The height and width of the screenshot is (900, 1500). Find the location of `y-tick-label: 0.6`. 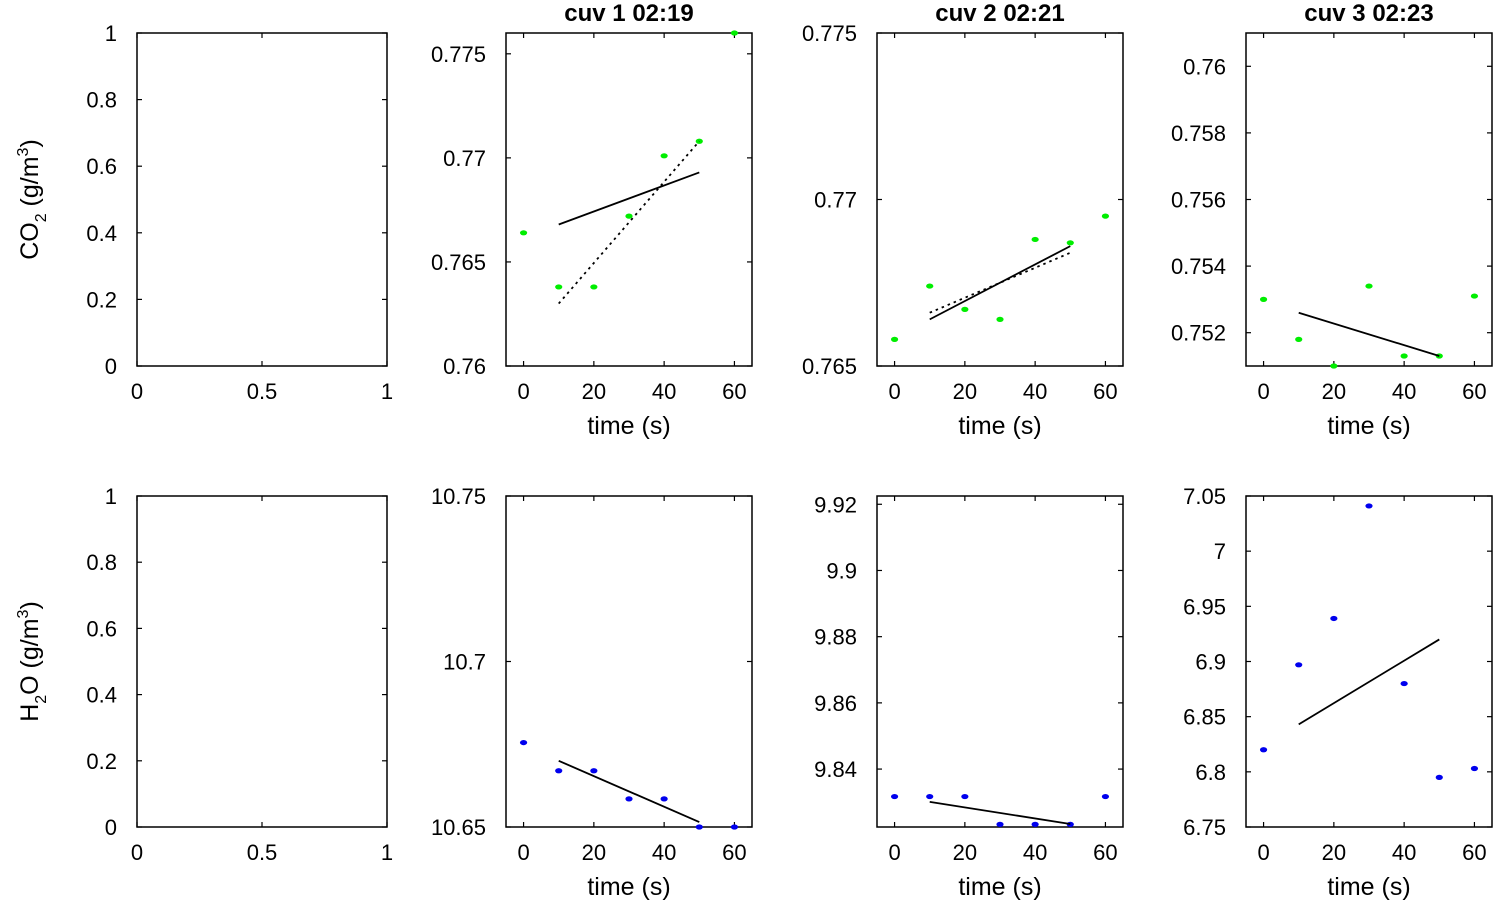

y-tick-label: 0.6 is located at coordinates (101, 166).